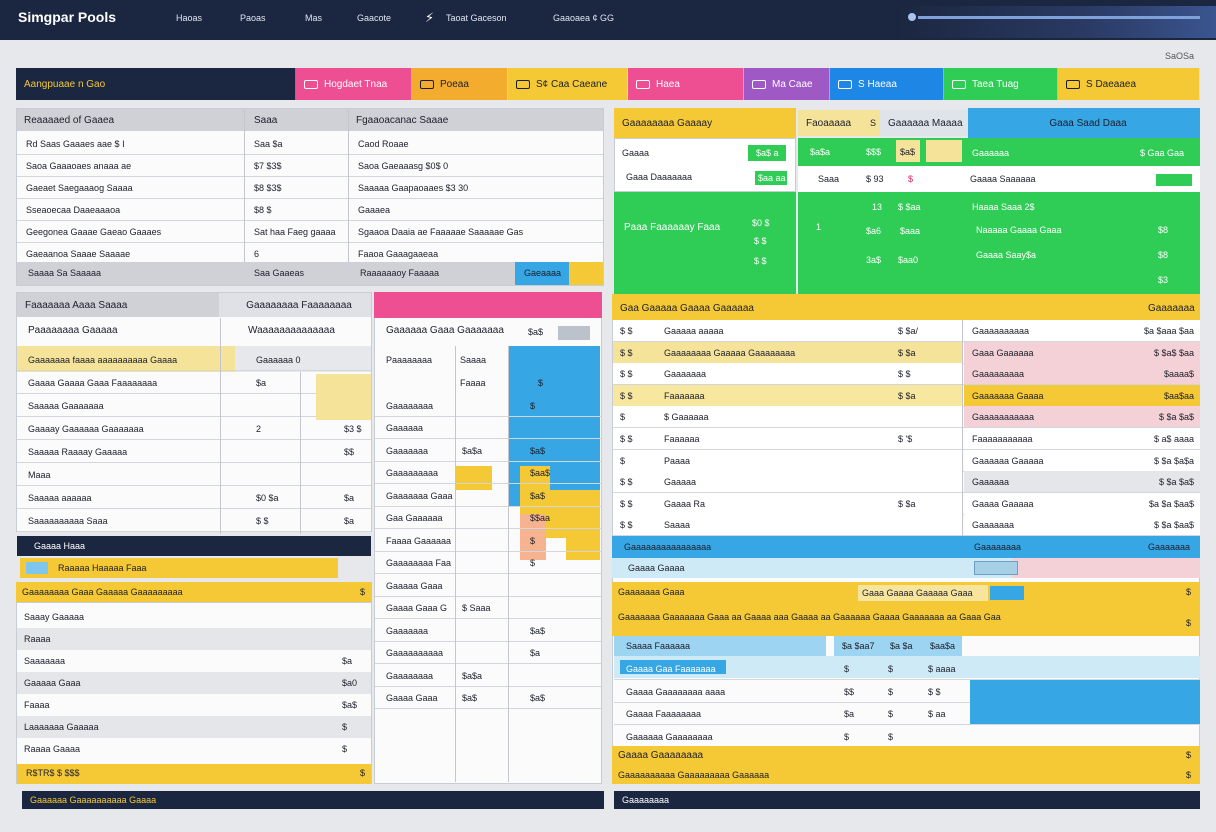 This screenshot has height=832, width=1216. What do you see at coordinates (767, 153) in the screenshot?
I see `status-badge-label: $a$ a` at bounding box center [767, 153].